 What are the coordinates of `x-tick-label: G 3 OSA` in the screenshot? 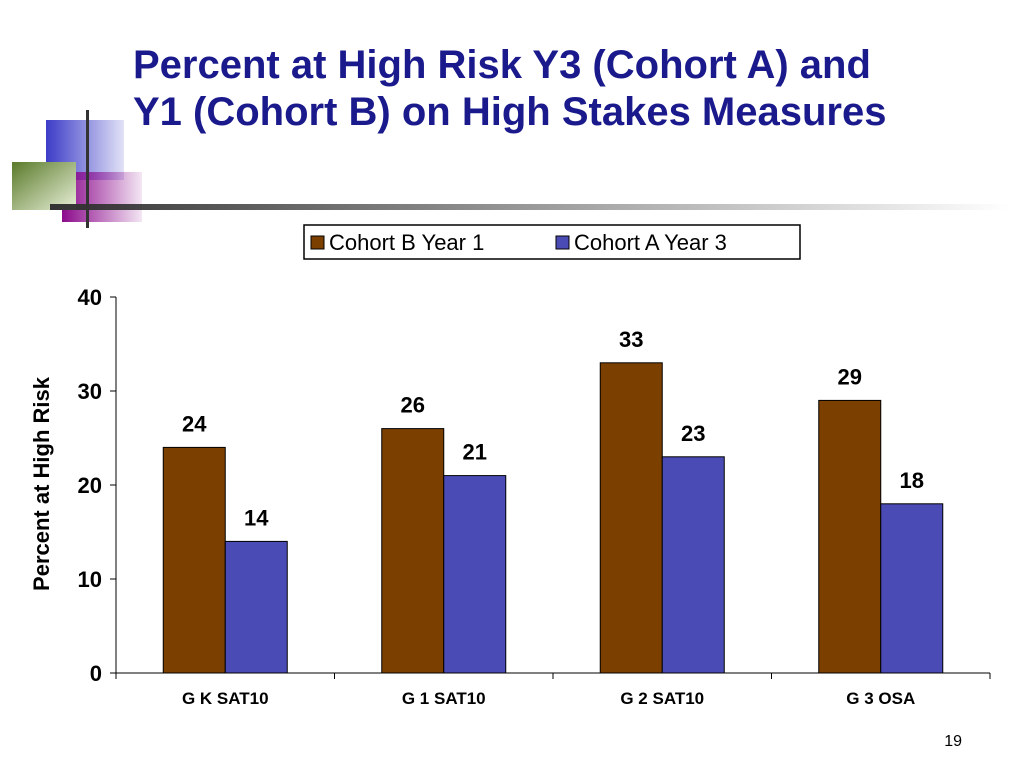 It's located at (880, 698).